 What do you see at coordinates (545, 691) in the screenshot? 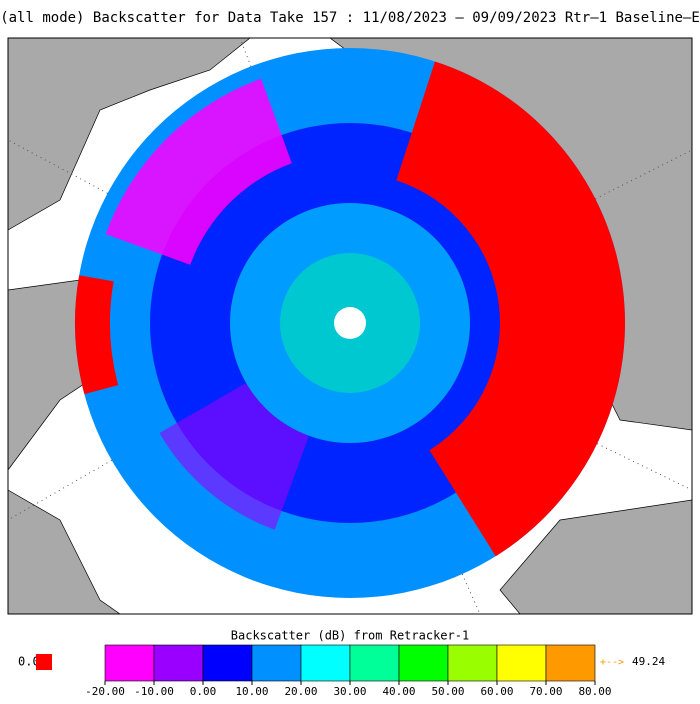
I see `colorbar-tick-label: 70.00` at bounding box center [545, 691].